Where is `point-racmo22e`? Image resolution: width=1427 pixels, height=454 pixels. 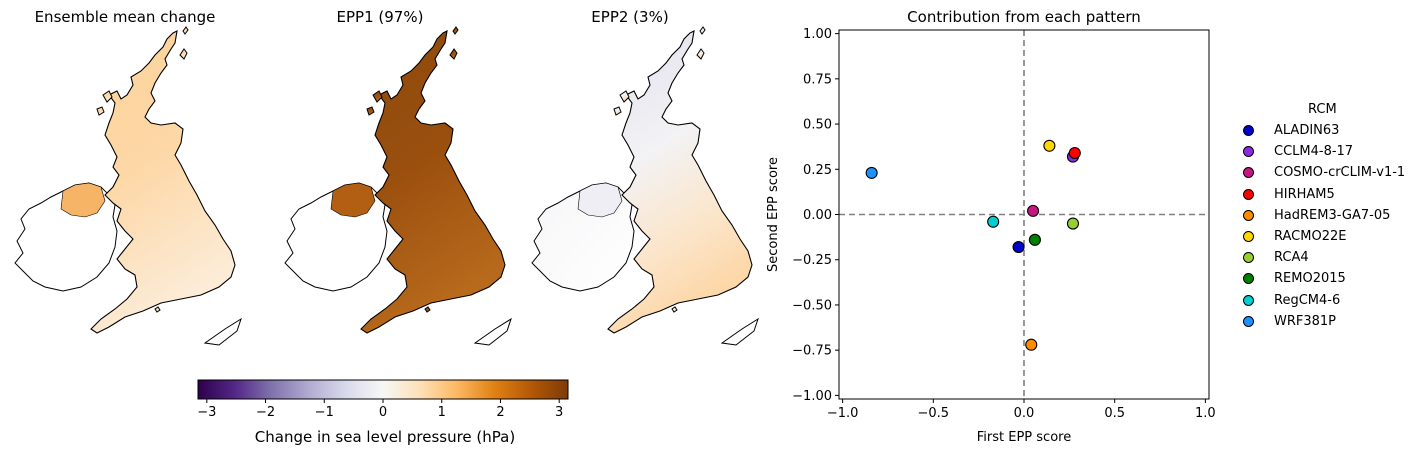 point-racmo22e is located at coordinates (1049, 145).